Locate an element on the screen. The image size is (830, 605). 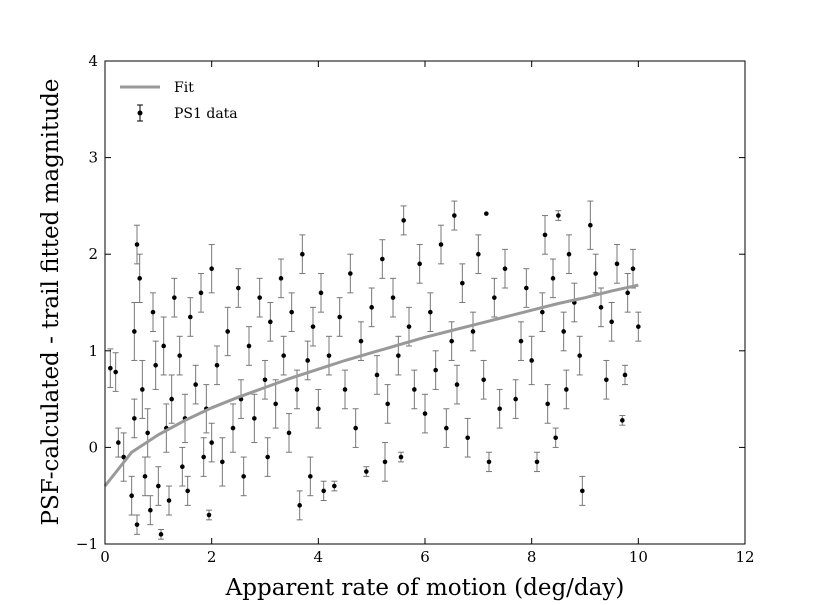
x-tick-label: 4 is located at coordinates (319, 557).